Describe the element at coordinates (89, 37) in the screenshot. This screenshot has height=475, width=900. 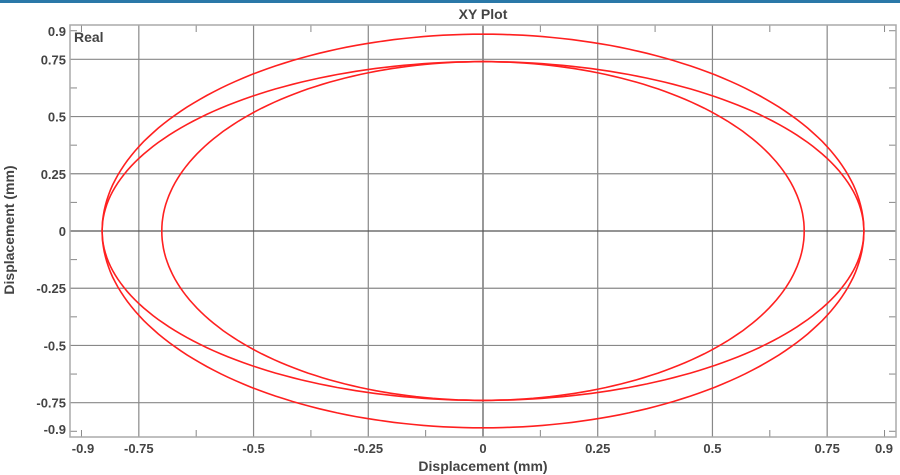
I see `annotation-real: Real` at that location.